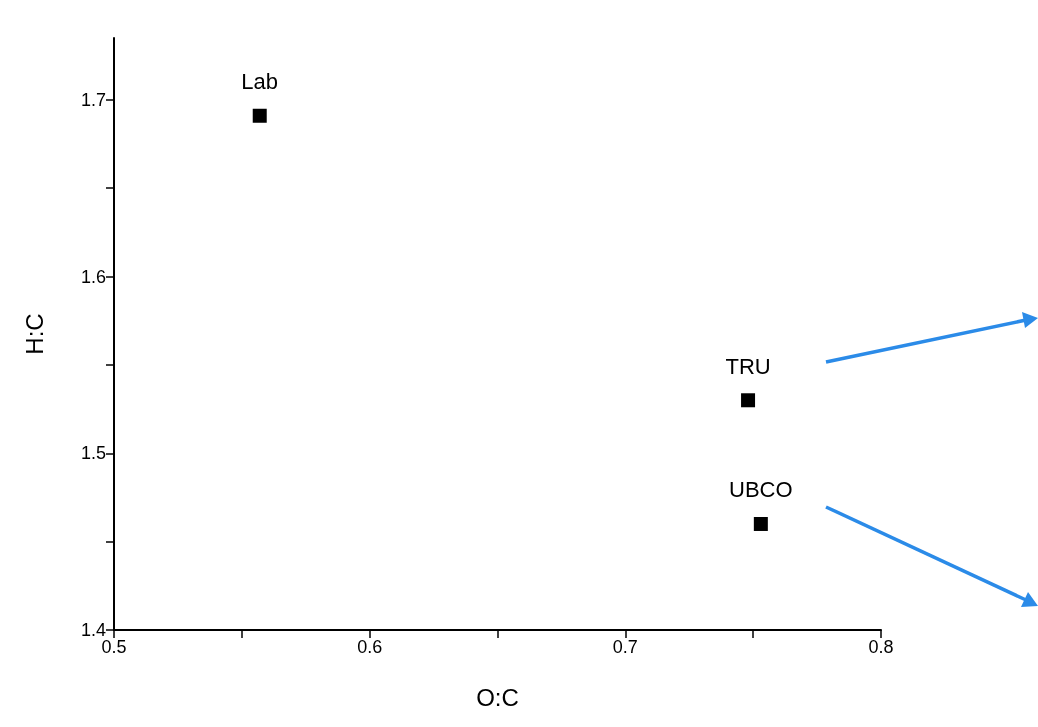 This screenshot has height=727, width=1038. Describe the element at coordinates (93, 276) in the screenshot. I see `y-tick-label: 1.6` at that location.